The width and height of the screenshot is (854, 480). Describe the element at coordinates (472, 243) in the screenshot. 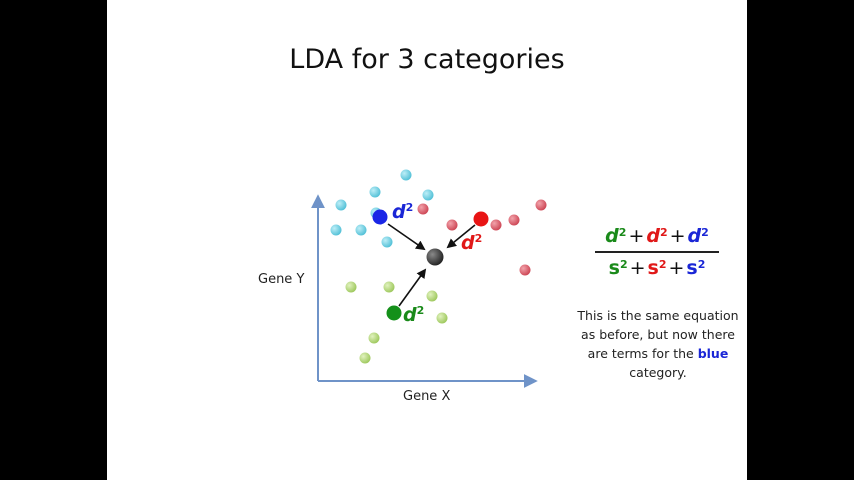

I see `red-distance-label: d2` at that location.